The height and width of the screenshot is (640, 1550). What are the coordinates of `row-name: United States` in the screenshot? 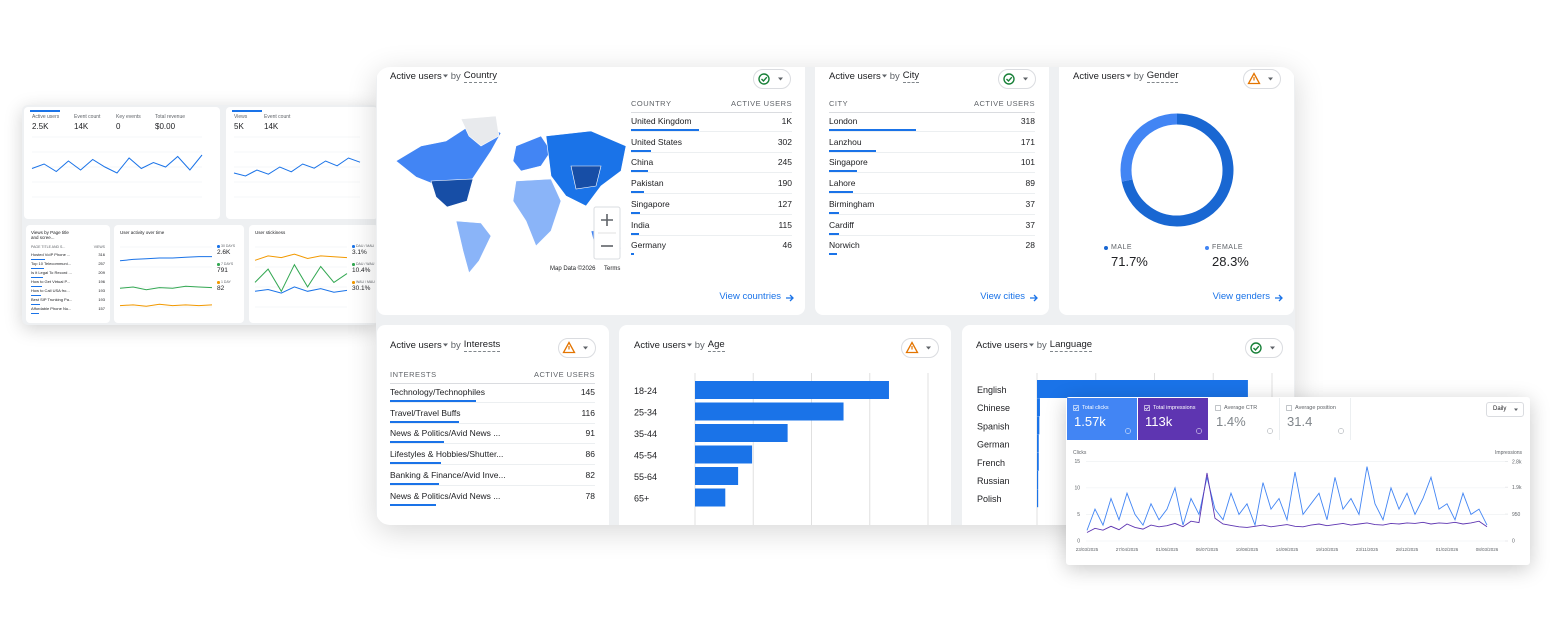 It's located at (657, 141).